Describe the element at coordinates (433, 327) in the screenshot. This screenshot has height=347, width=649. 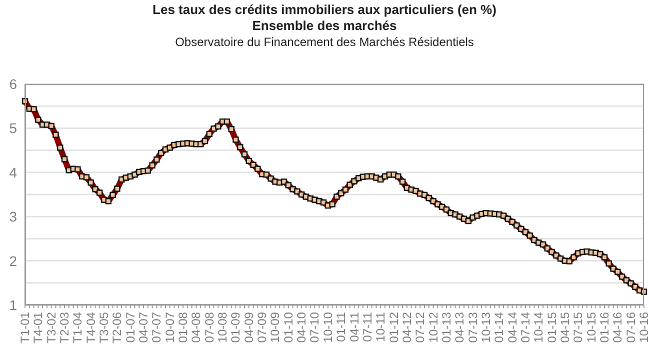
I see `x-tick-label: 10-12` at that location.